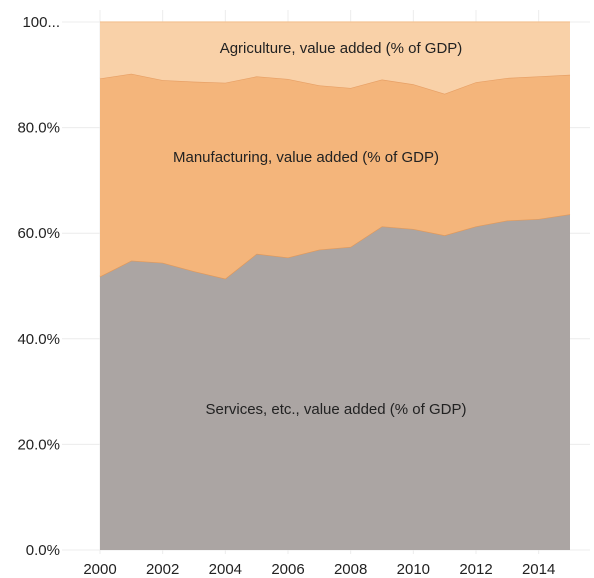  Describe the element at coordinates (413, 569) in the screenshot. I see `x-tick-label: 2010` at that location.